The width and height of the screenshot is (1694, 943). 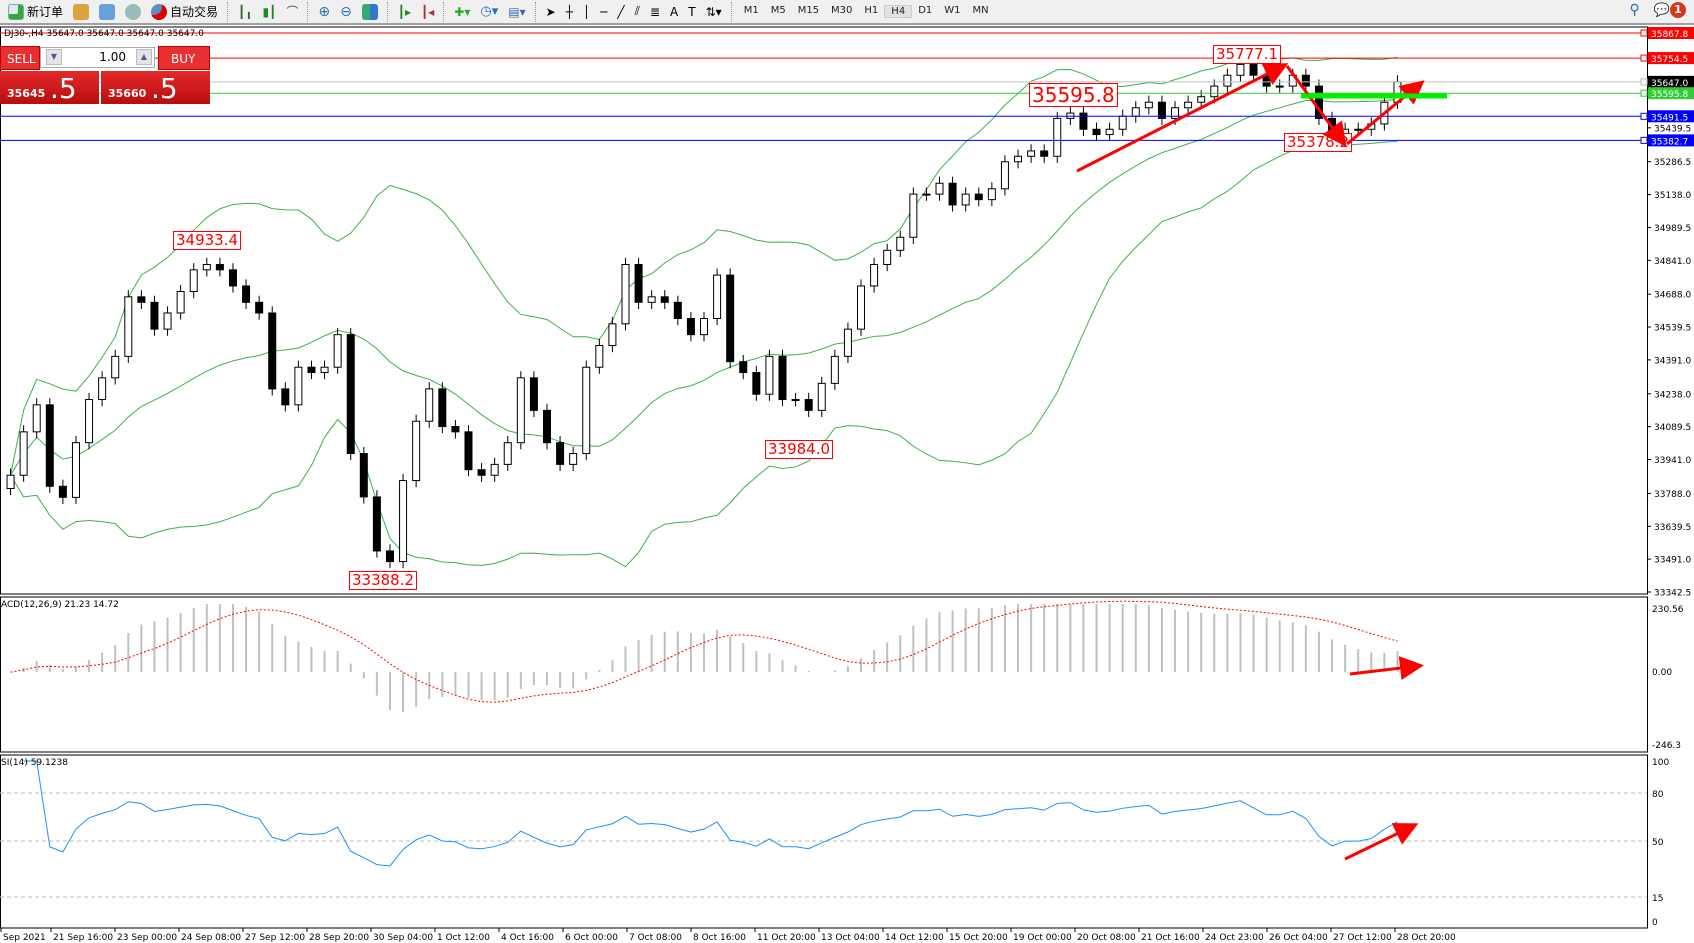 What do you see at coordinates (952, 10) in the screenshot?
I see `timeframe-w1: W1` at bounding box center [952, 10].